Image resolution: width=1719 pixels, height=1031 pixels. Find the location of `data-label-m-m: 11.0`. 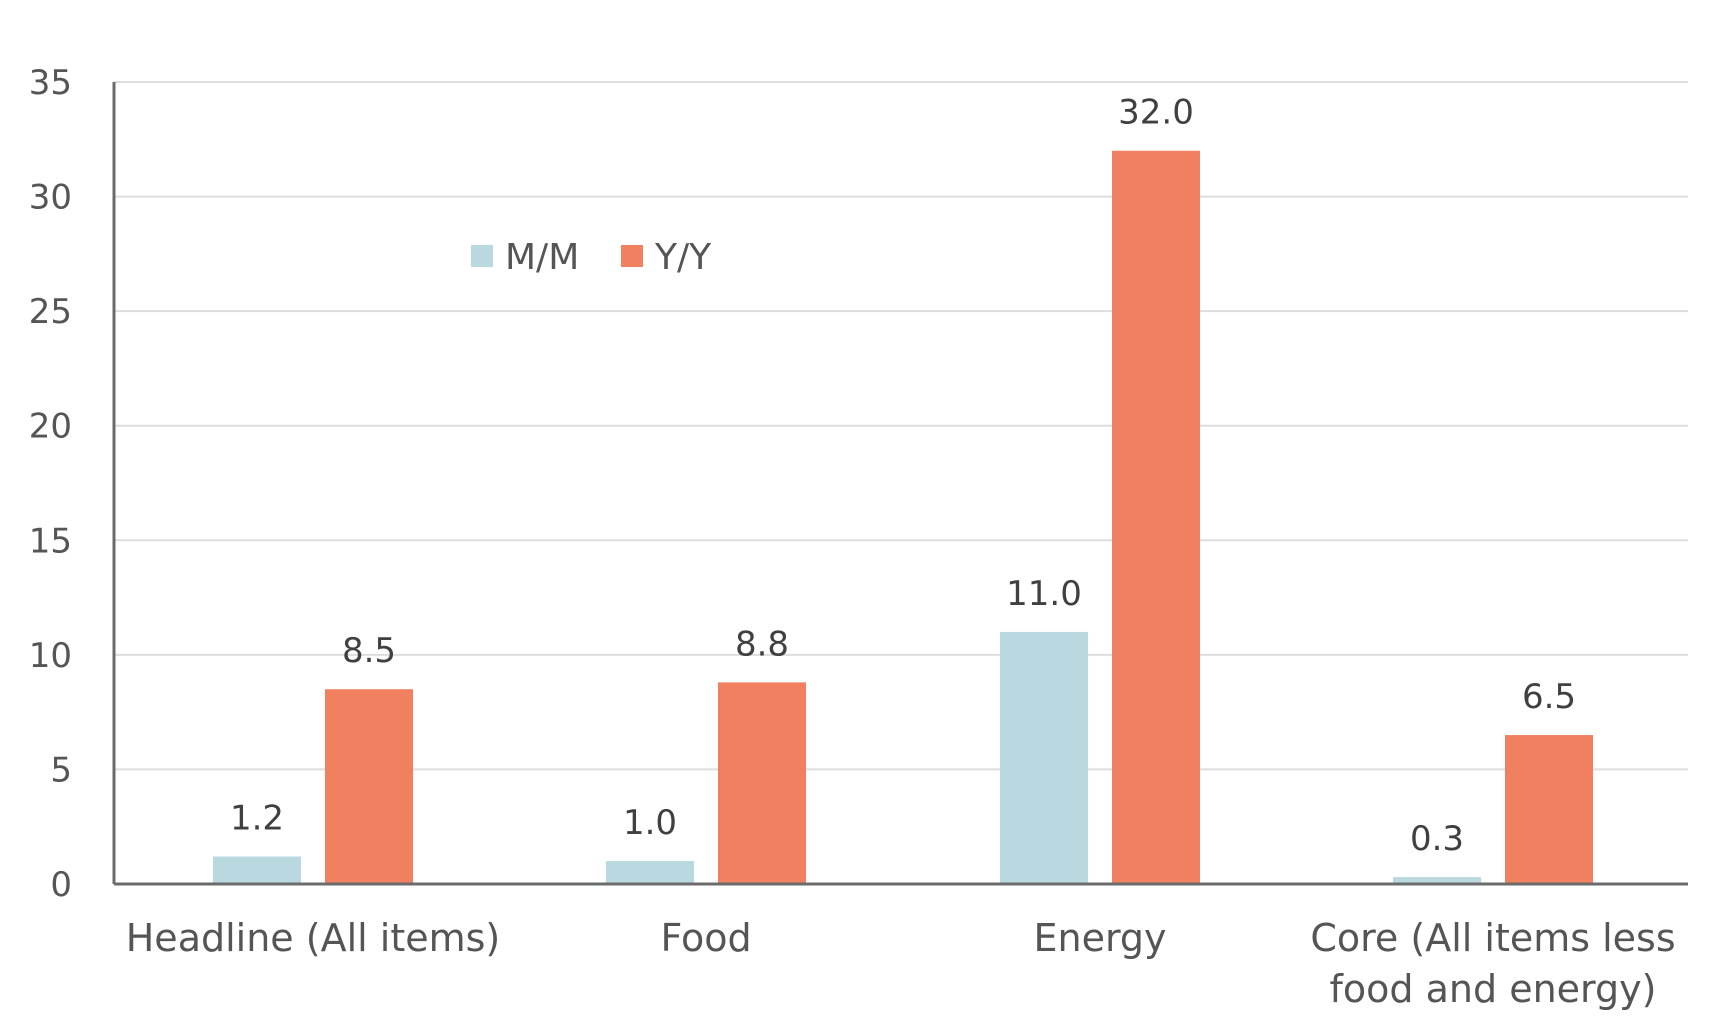

data-label-m-m: 11.0 is located at coordinates (1044, 594).